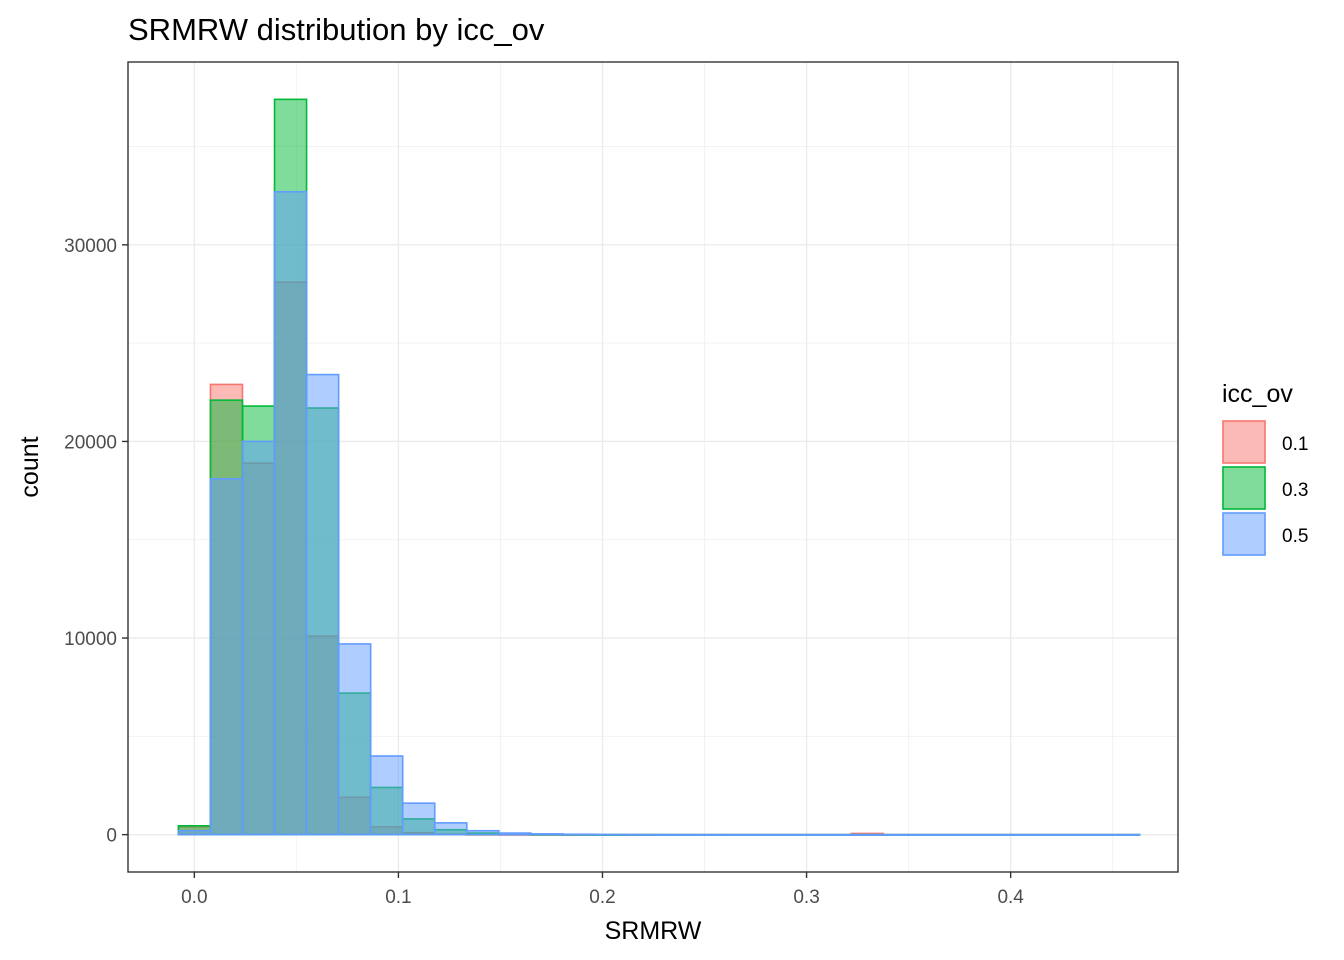  Describe the element at coordinates (194, 897) in the screenshot. I see `x-tick-label: 0.0` at that location.